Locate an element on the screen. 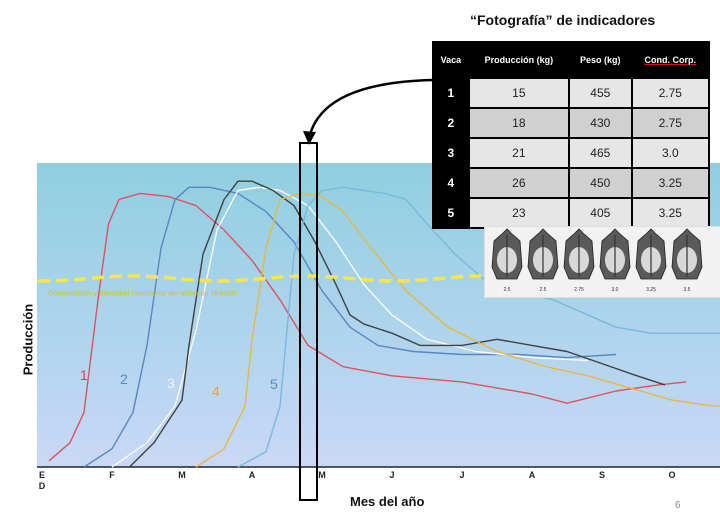 The width and height of the screenshot is (720, 525). cow-condition-photo: 3.25 is located at coordinates (651, 260).